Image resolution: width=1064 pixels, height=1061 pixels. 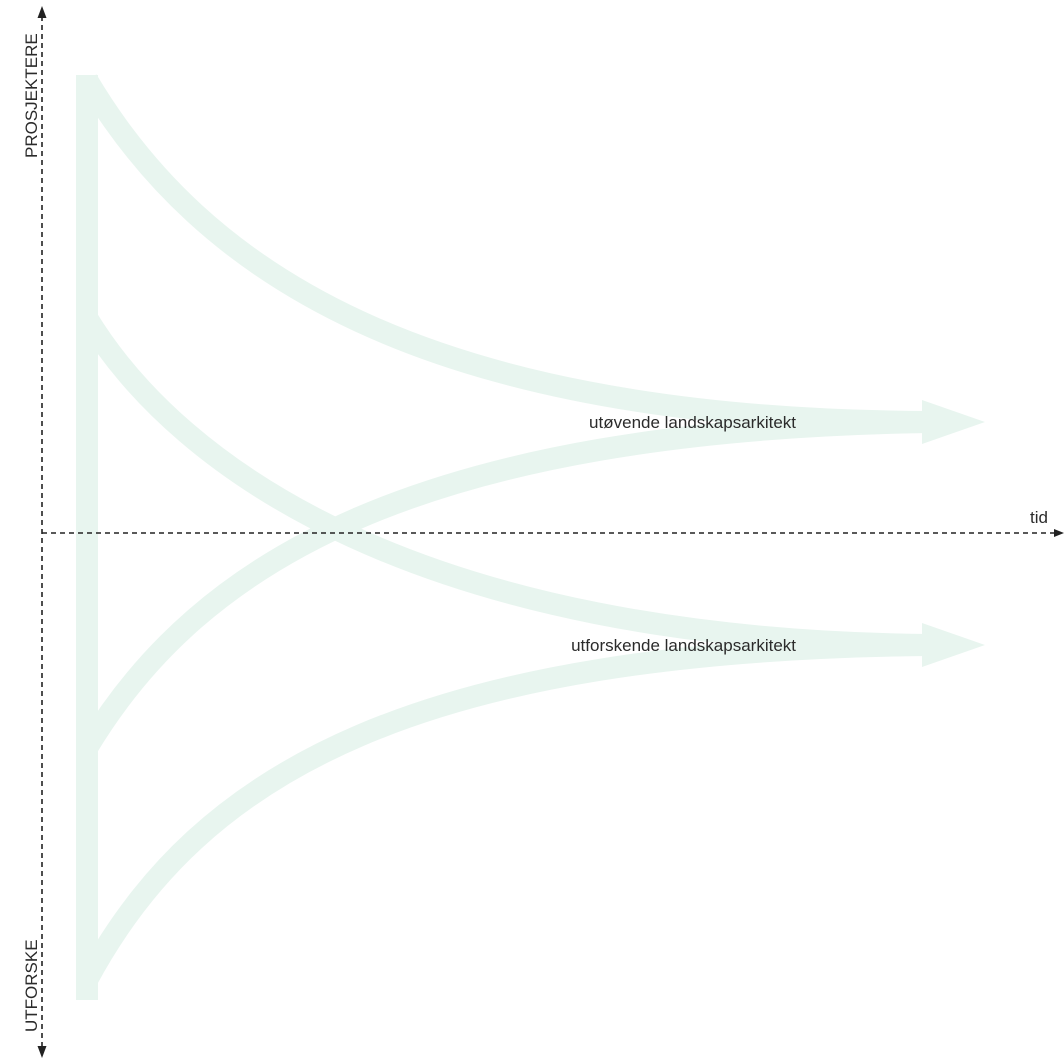 What do you see at coordinates (953, 422) in the screenshot?
I see `upper-arrow-head-shape` at bounding box center [953, 422].